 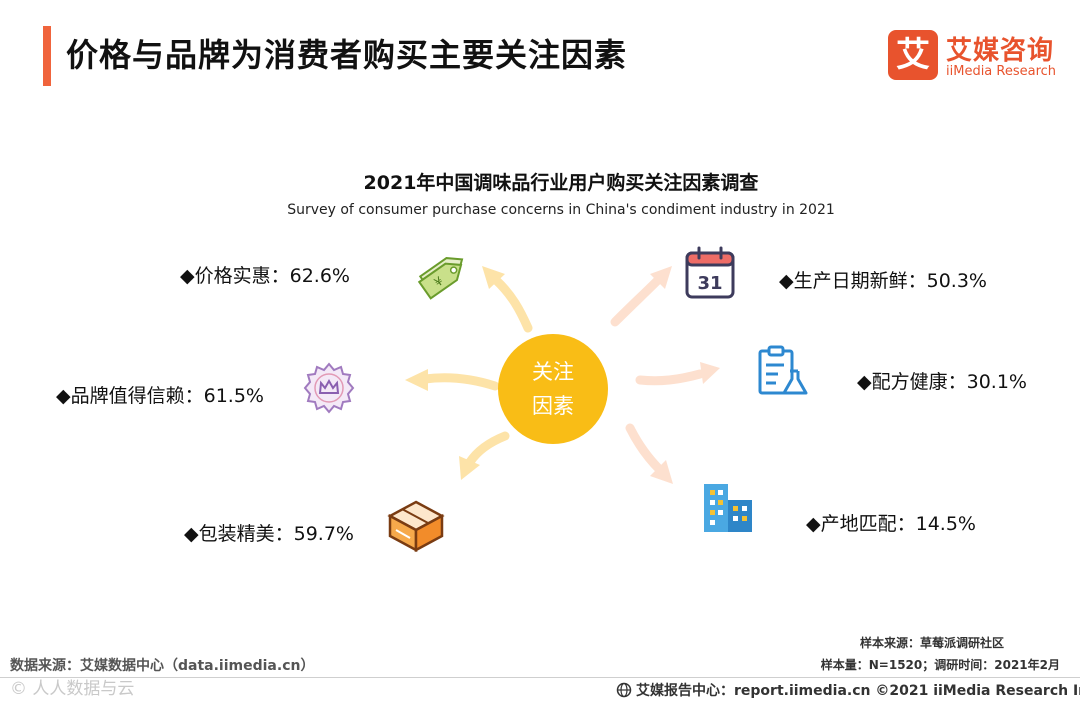 I want to click on factor-label-brand: ◆品牌值得信赖：61.5%, so click(x=160, y=396).